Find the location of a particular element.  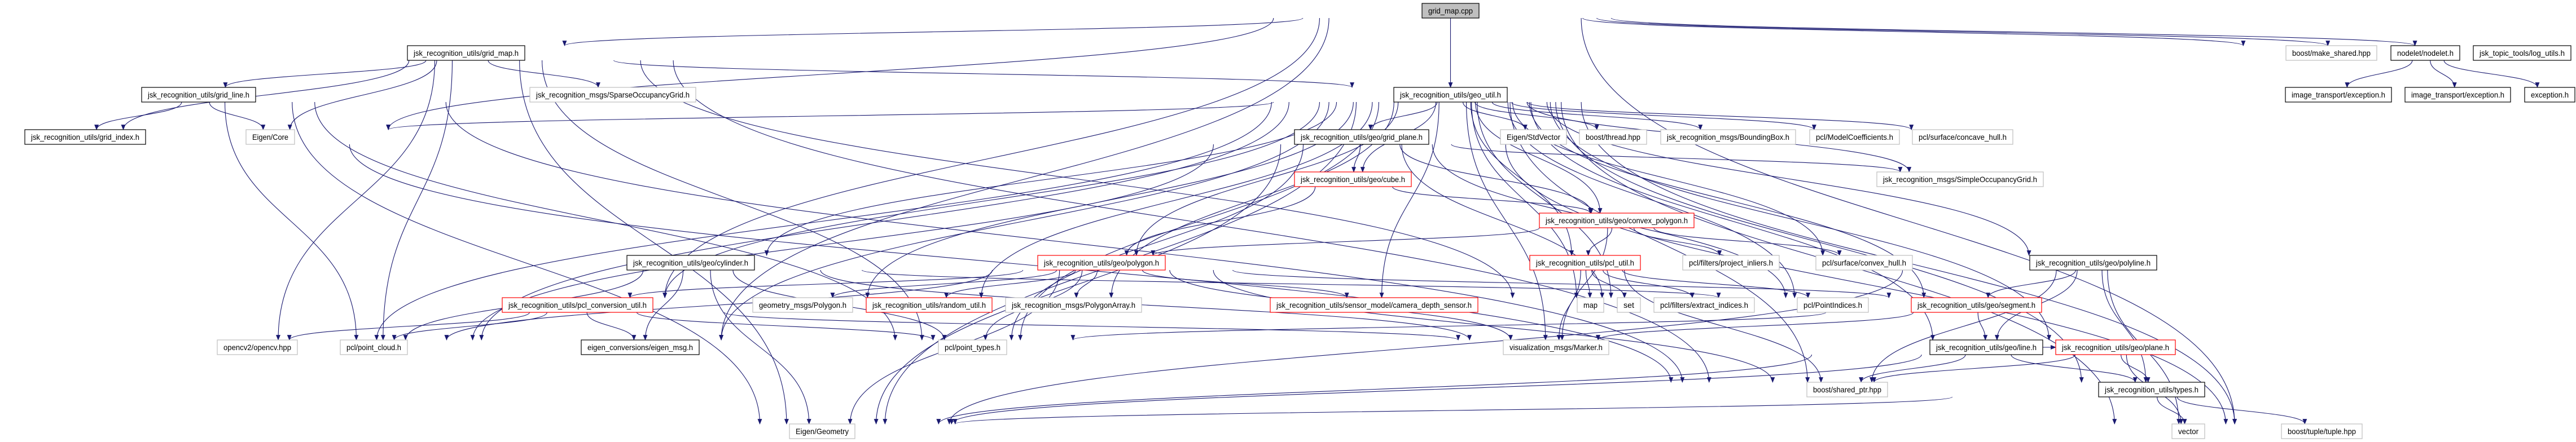

node-modelcoef: pcl/ModelCoefficients.h is located at coordinates (1854, 137).